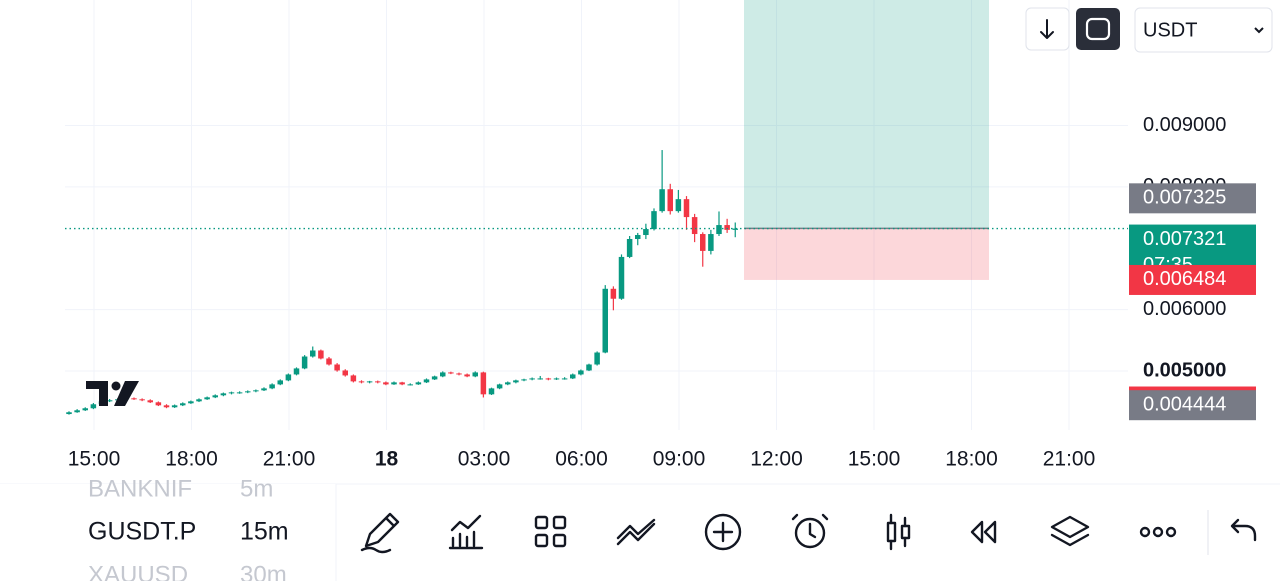 This screenshot has height=581, width=1280. What do you see at coordinates (264, 532) in the screenshot?
I see `interval: 15m` at bounding box center [264, 532].